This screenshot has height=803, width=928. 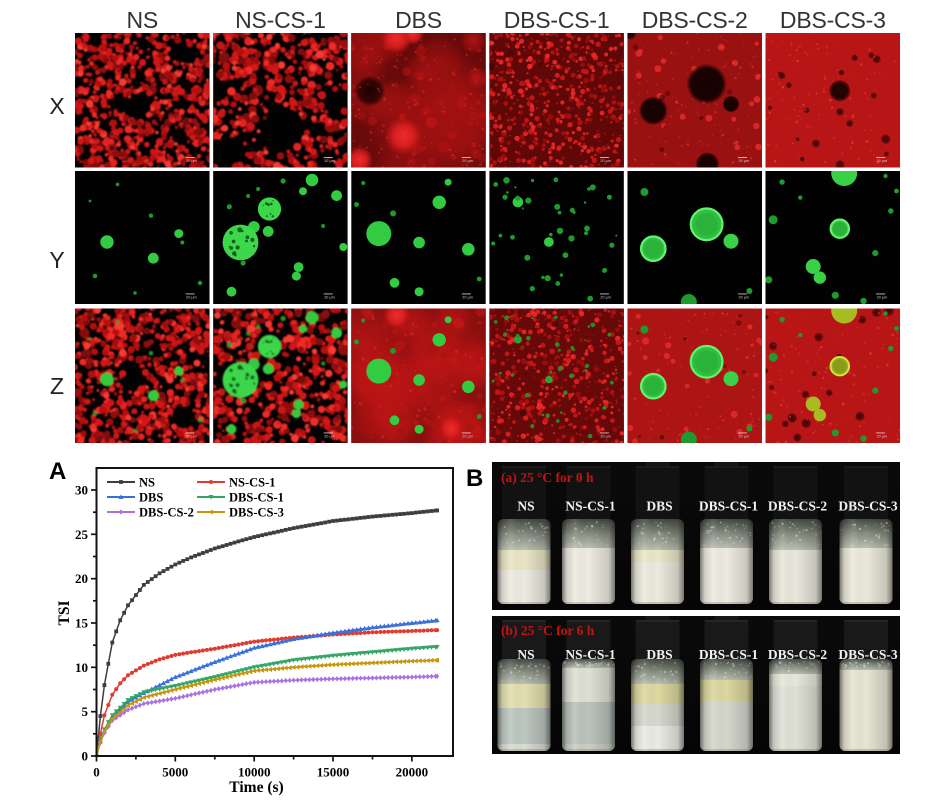 What do you see at coordinates (333, 772) in the screenshot?
I see `svg-text: 15000` at bounding box center [333, 772].